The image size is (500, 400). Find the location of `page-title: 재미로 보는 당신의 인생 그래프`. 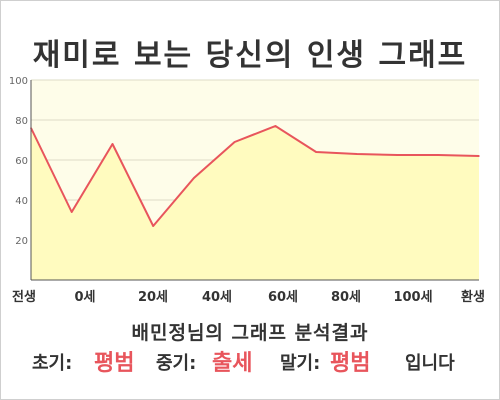

page-title: 재미로 보는 당신의 인생 그래프 is located at coordinates (250, 55).